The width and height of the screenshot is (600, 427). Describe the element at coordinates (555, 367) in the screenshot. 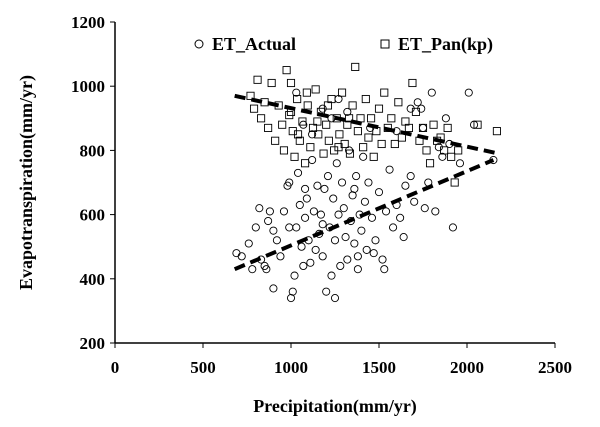

I see `x-tick-label: 2500` at that location.